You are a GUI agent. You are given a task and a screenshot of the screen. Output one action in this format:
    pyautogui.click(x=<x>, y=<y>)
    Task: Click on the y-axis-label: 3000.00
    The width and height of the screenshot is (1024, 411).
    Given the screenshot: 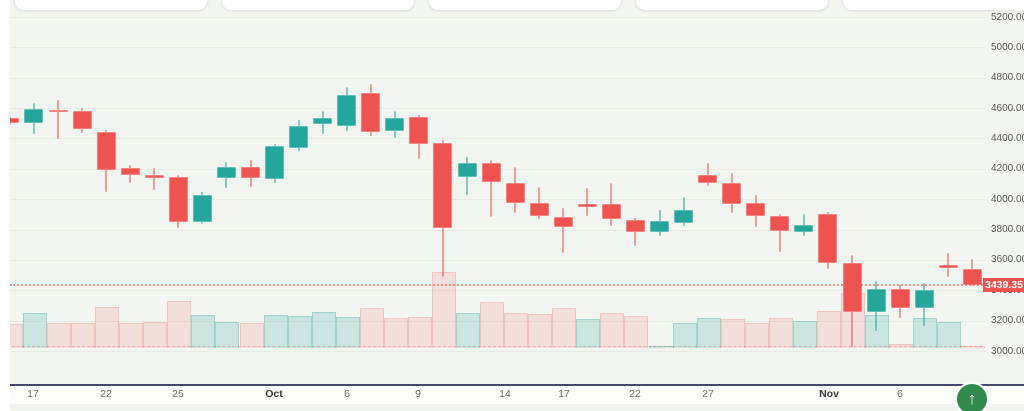 What is the action you would take?
    pyautogui.click(x=1007, y=351)
    